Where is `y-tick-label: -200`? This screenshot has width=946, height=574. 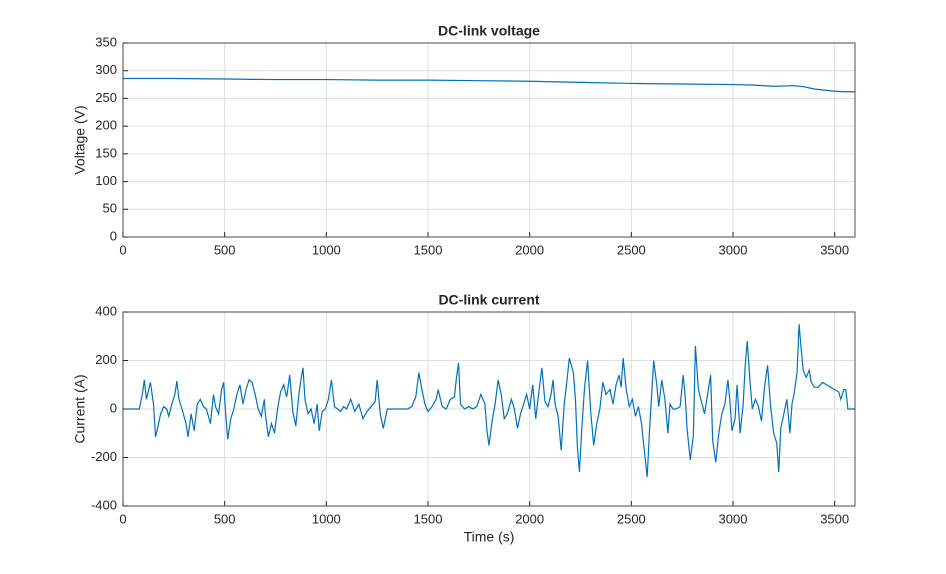
y-tick-label: -200 is located at coordinates (104, 456).